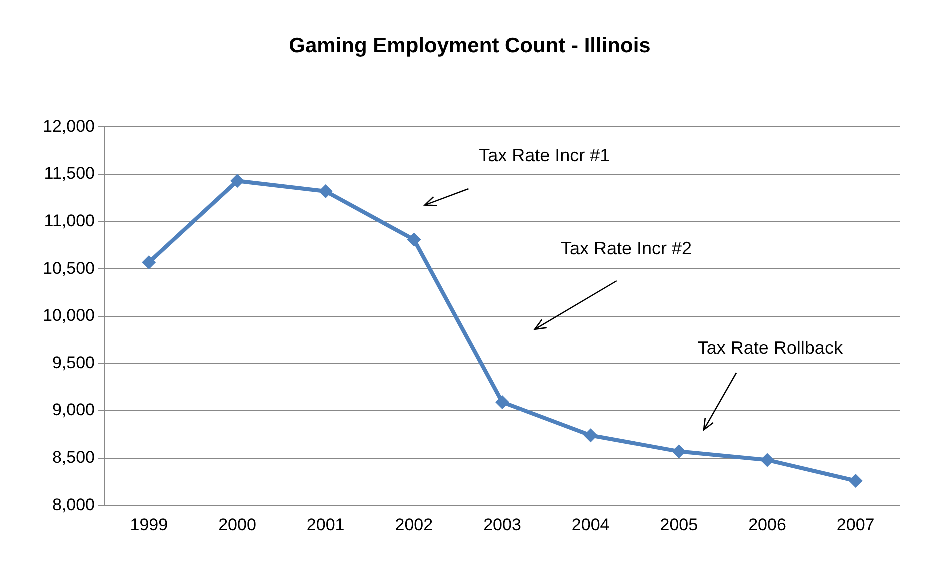 The height and width of the screenshot is (579, 935). What do you see at coordinates (771, 348) in the screenshot?
I see `annotation: Tax Rate Rollback` at bounding box center [771, 348].